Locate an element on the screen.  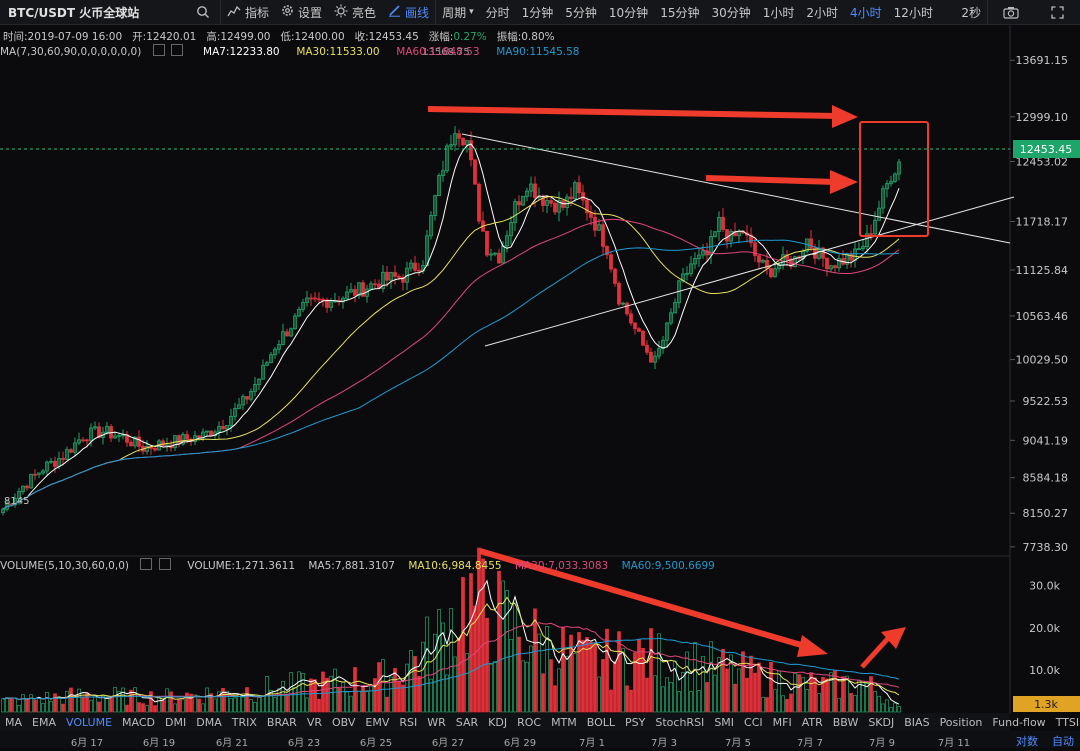
period-1h: 1小时 is located at coordinates (778, 12).